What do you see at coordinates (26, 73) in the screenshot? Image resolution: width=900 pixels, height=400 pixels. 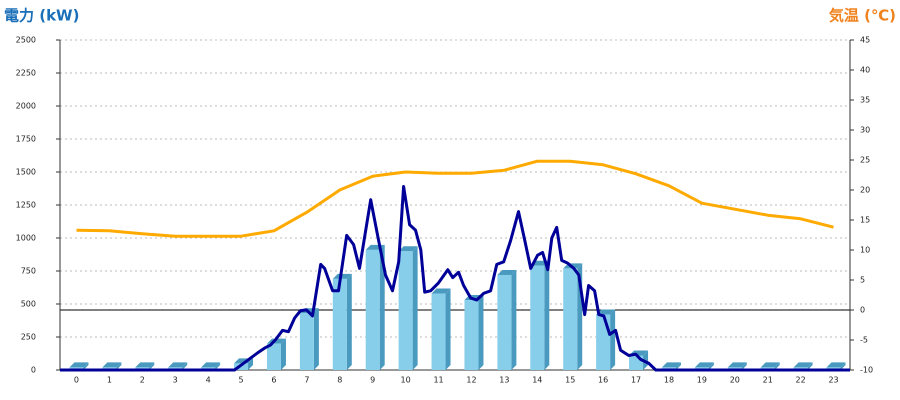 I see `y-tick-label: 2250` at bounding box center [26, 73].